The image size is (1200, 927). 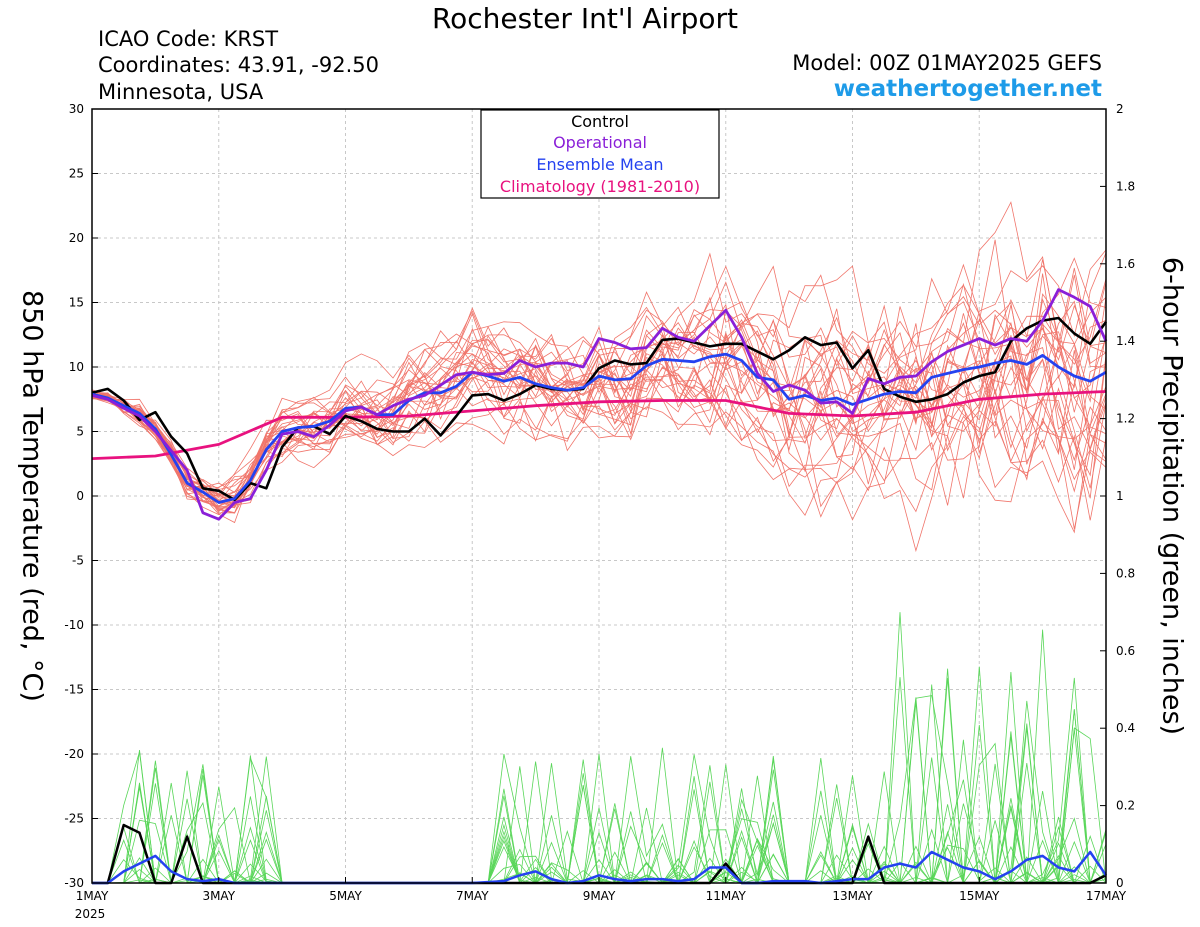 What do you see at coordinates (1125, 728) in the screenshot?
I see `y-right-tick-label: 0.4` at bounding box center [1125, 728].